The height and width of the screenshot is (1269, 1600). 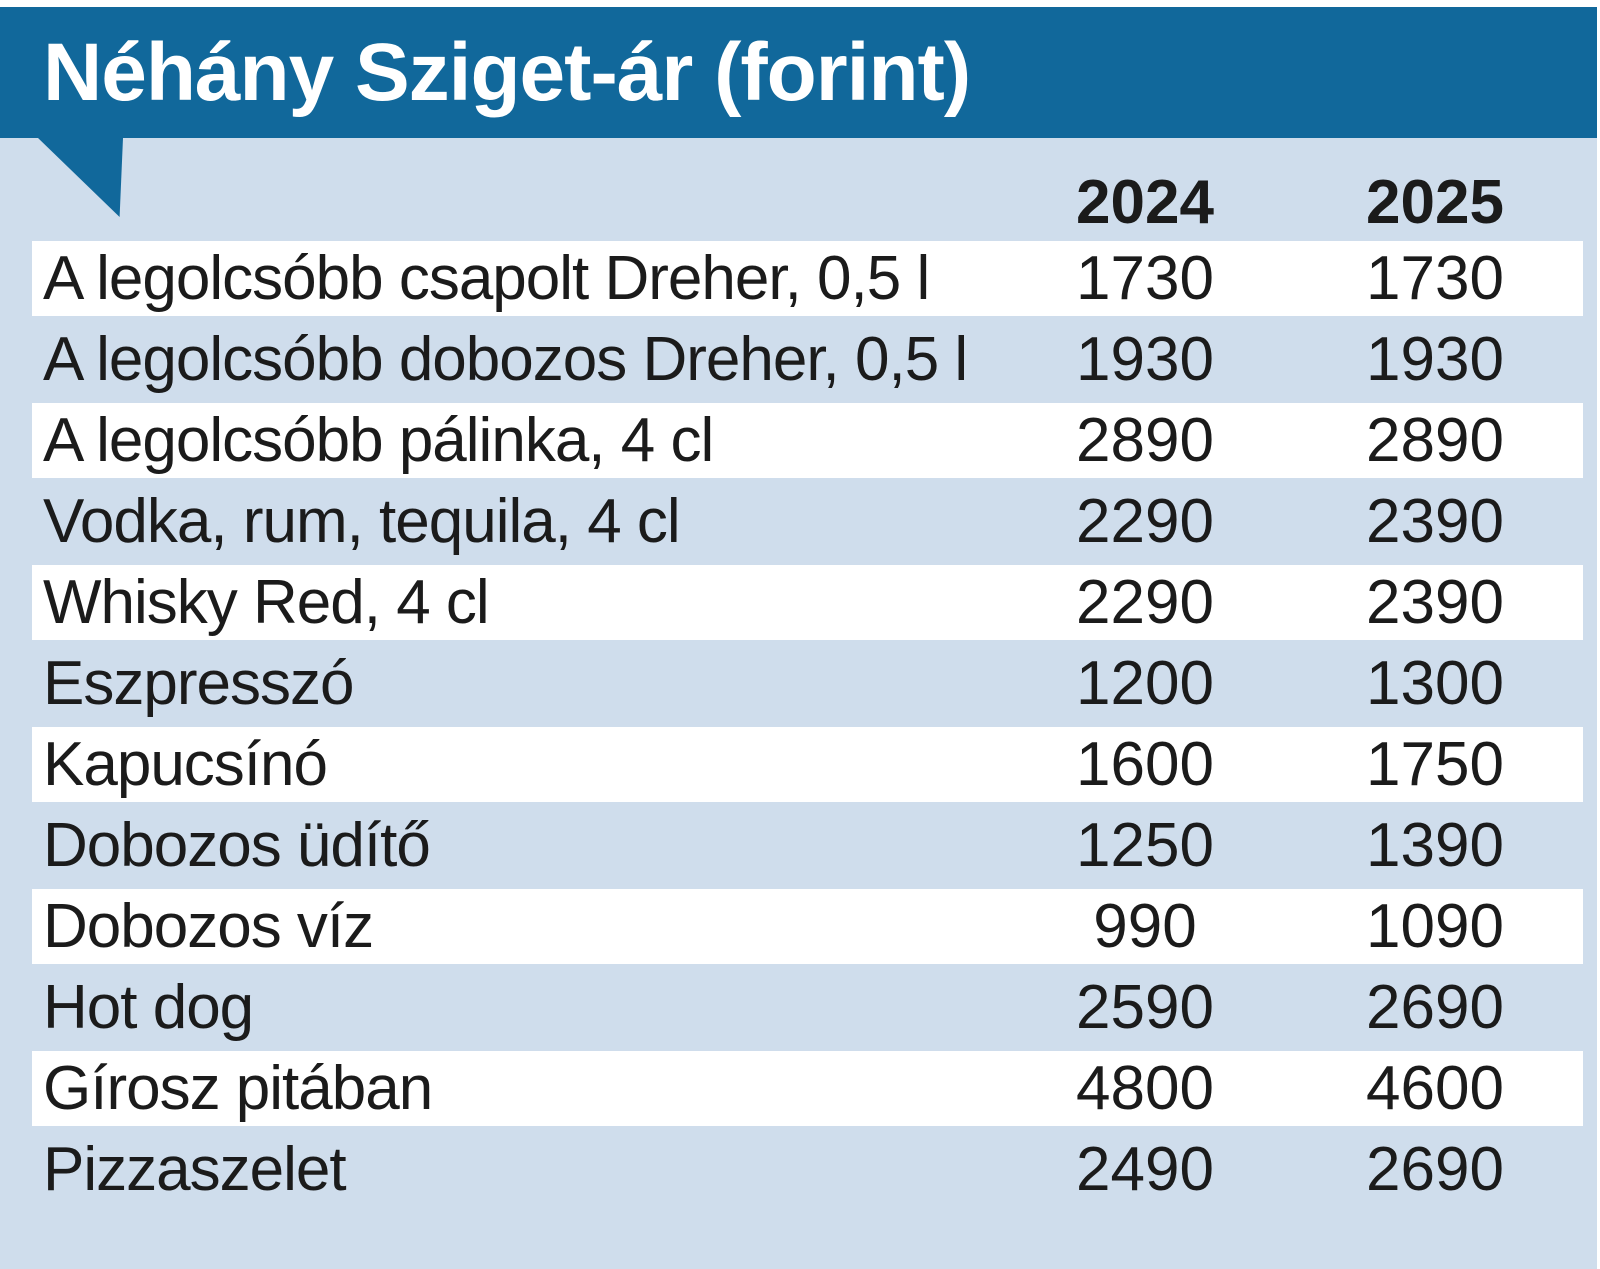 I want to click on item-label: A legolcsóbb pálinka, 4 cl, so click(x=378, y=440).